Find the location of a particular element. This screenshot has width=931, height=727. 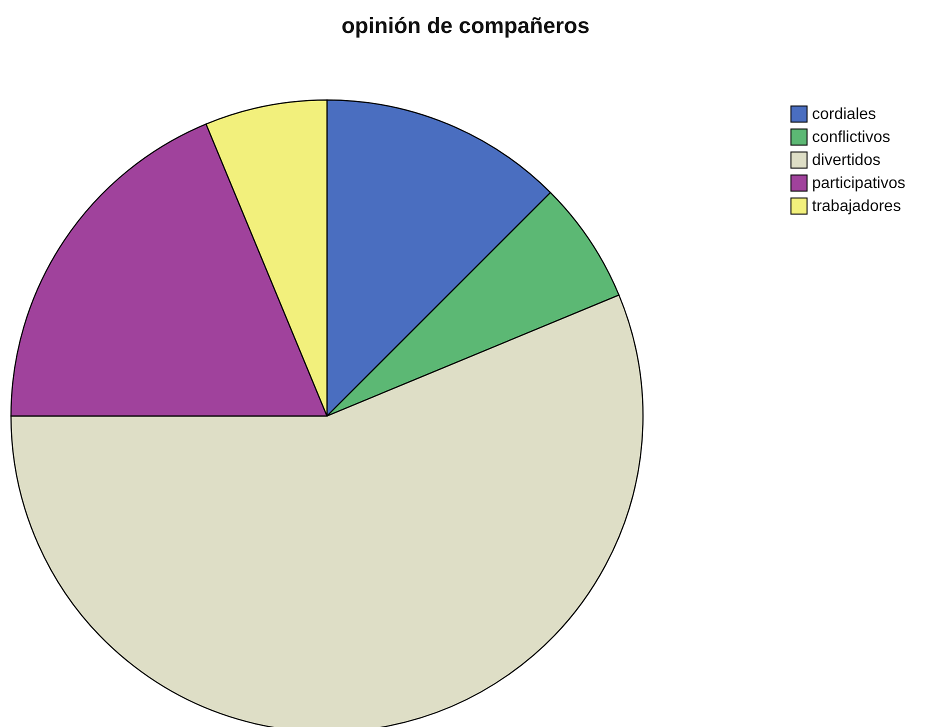

legend-label: conflictivos is located at coordinates (851, 137).